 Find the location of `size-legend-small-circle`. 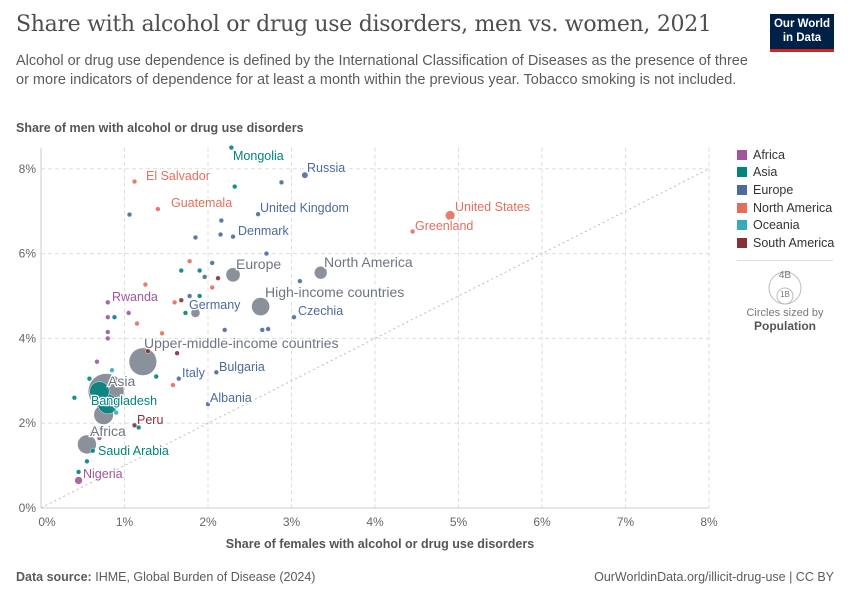

size-legend-small-circle is located at coordinates (785, 296).